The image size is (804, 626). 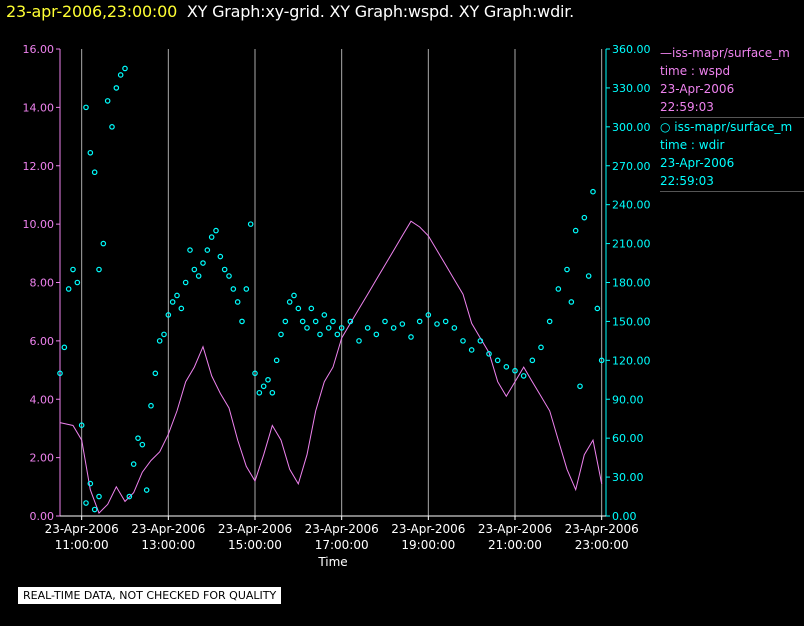 What do you see at coordinates (697, 89) in the screenshot?
I see `legend-wspd-date: 23-Apr-2006` at bounding box center [697, 89].